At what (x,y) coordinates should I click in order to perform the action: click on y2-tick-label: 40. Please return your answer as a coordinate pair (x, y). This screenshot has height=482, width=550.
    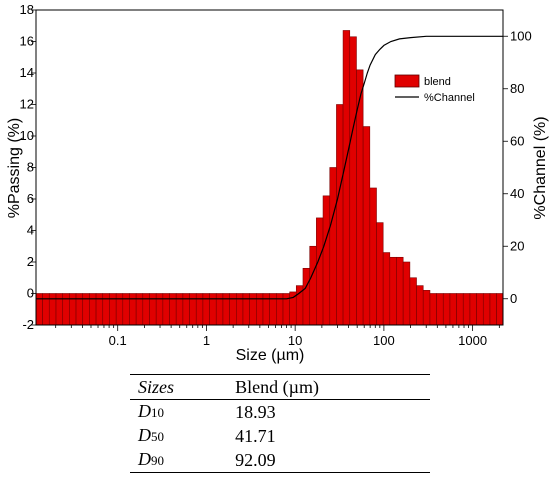
    Looking at the image, I should click on (517, 193).